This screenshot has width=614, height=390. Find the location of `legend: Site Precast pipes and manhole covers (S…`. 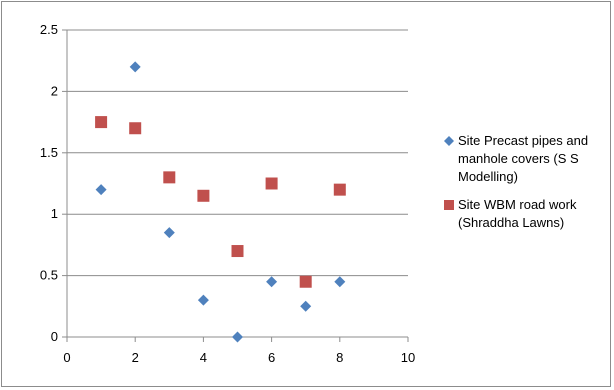

legend: Site Precast pipes and manhole covers (S… is located at coordinates (528, 187).